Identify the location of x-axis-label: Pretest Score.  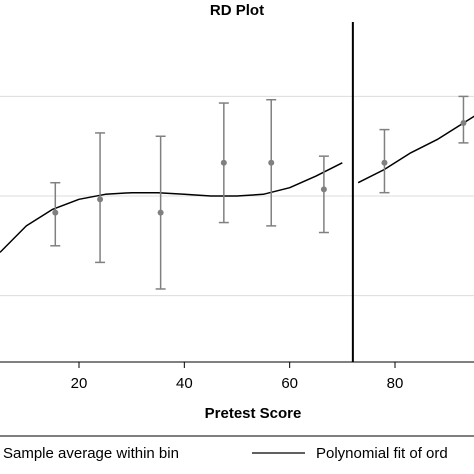
(253, 413).